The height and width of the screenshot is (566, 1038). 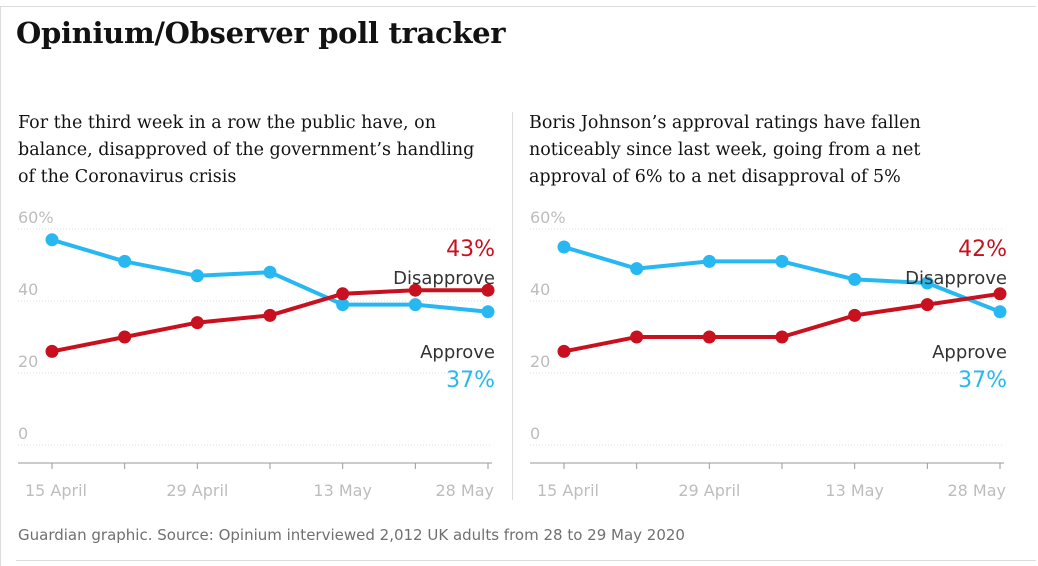 What do you see at coordinates (470, 249) in the screenshot?
I see `disapprove-value-label: 43%` at bounding box center [470, 249].